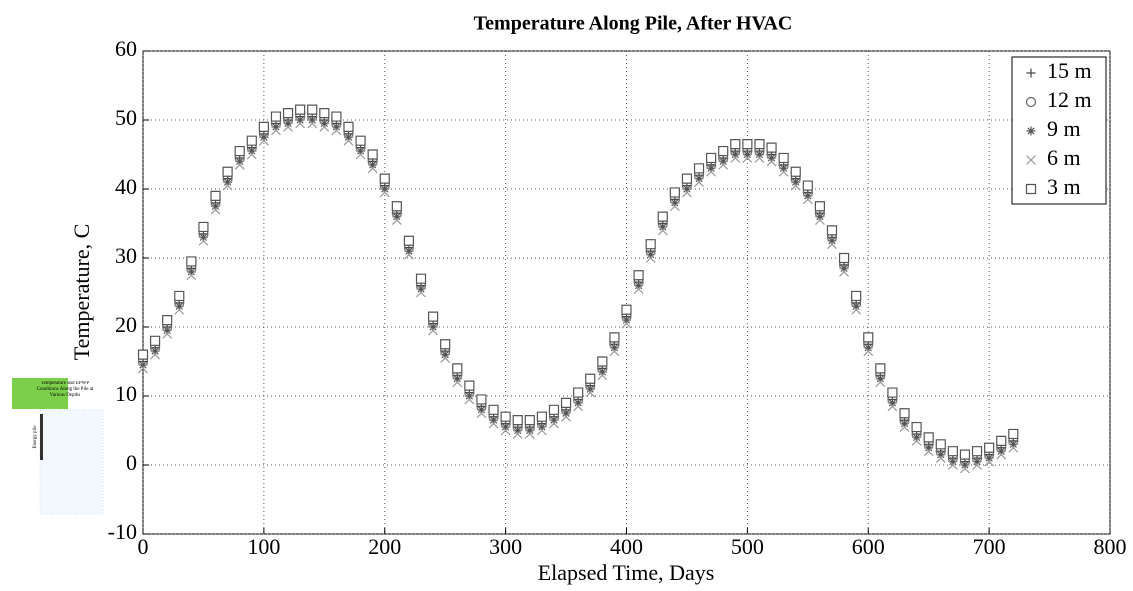 This screenshot has height=591, width=1133. What do you see at coordinates (989, 546) in the screenshot?
I see `x-tick-label: 700` at bounding box center [989, 546].